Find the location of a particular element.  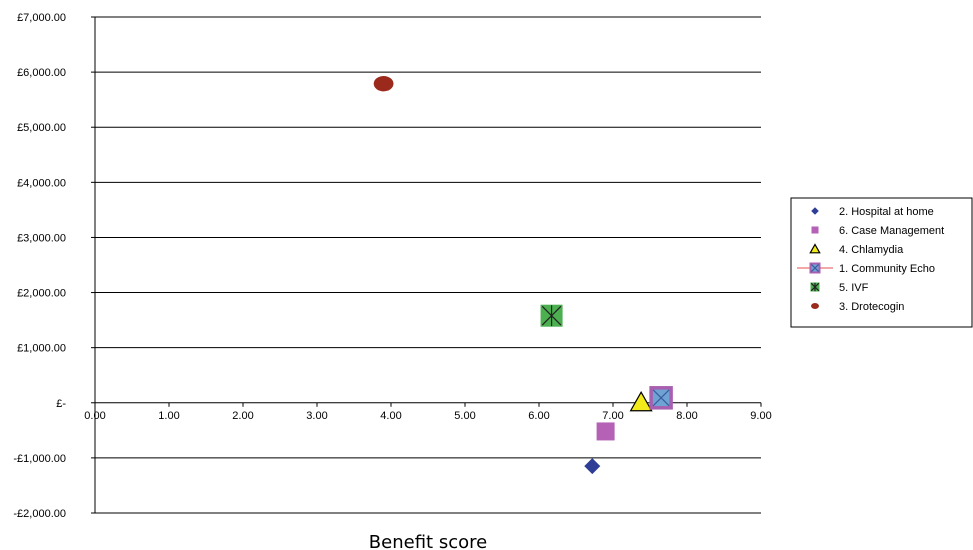

y-tick-label: £- is located at coordinates (61, 404).